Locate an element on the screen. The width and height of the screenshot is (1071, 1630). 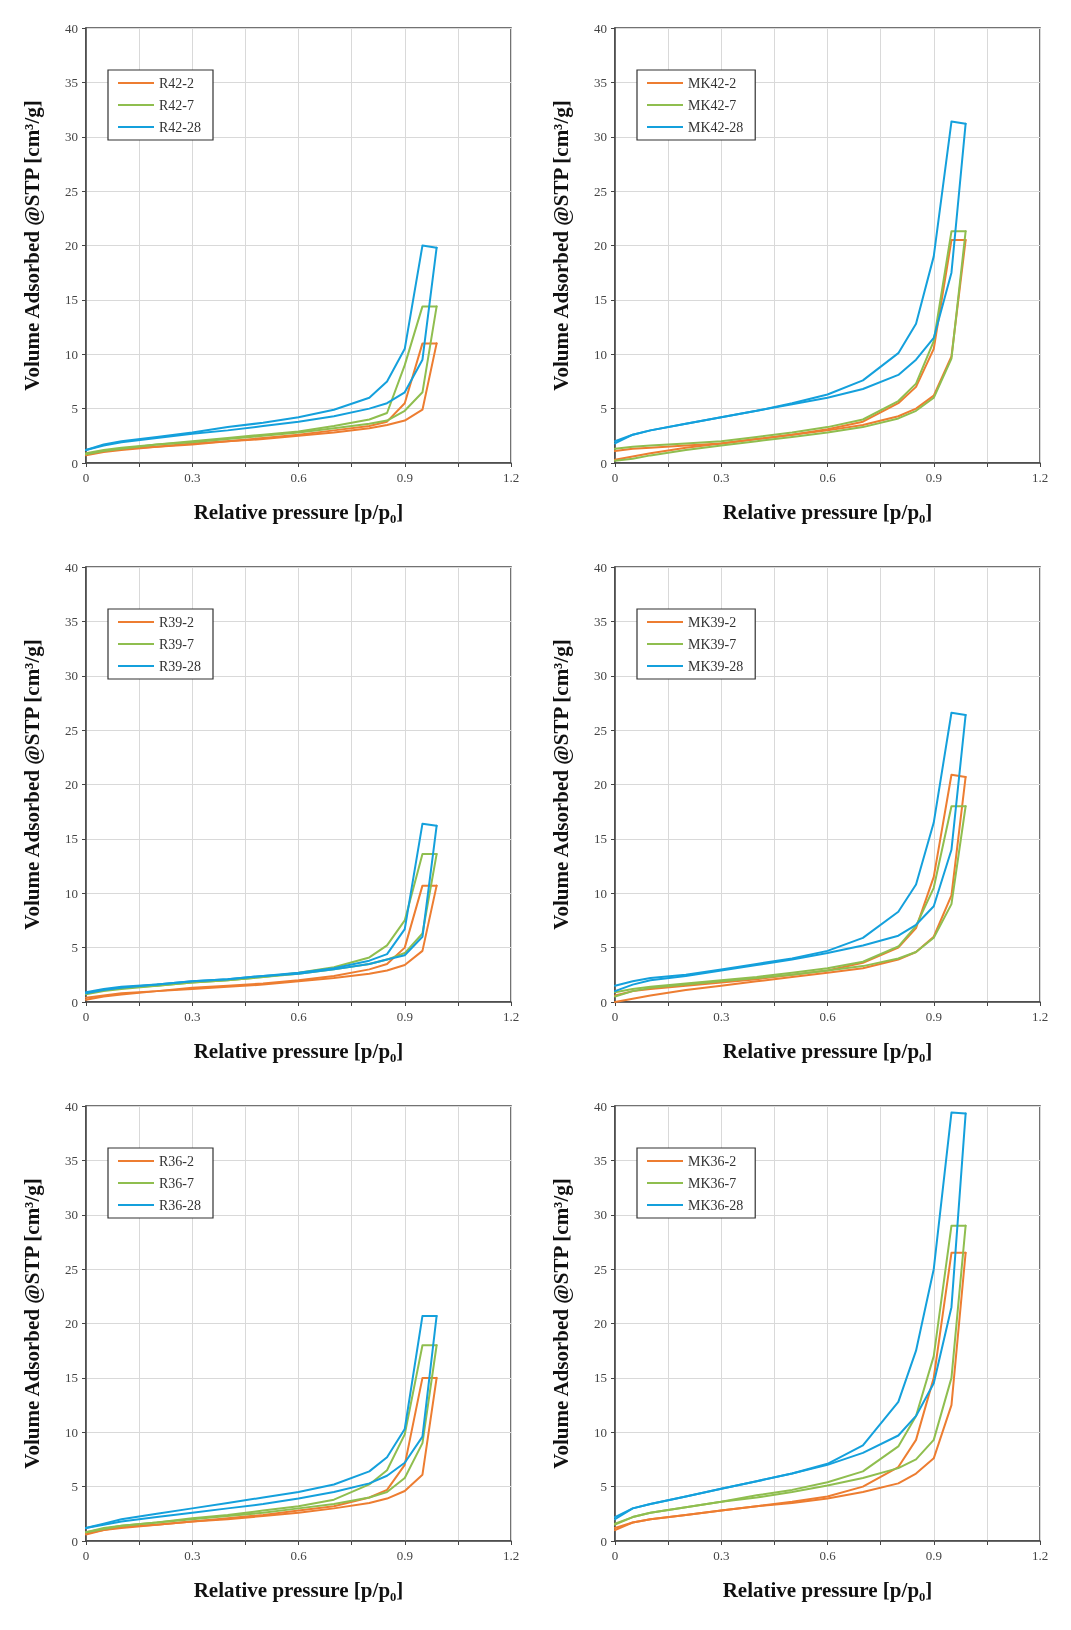
legend-label: MK36-7 is located at coordinates (712, 1183).